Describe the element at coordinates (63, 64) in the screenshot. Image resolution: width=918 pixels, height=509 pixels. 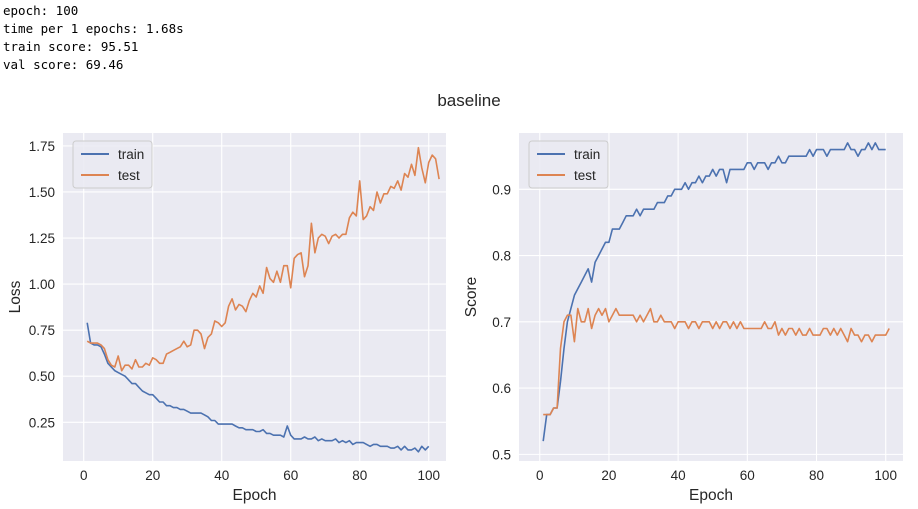
I see `log-val-score: val score: 69.46` at that location.